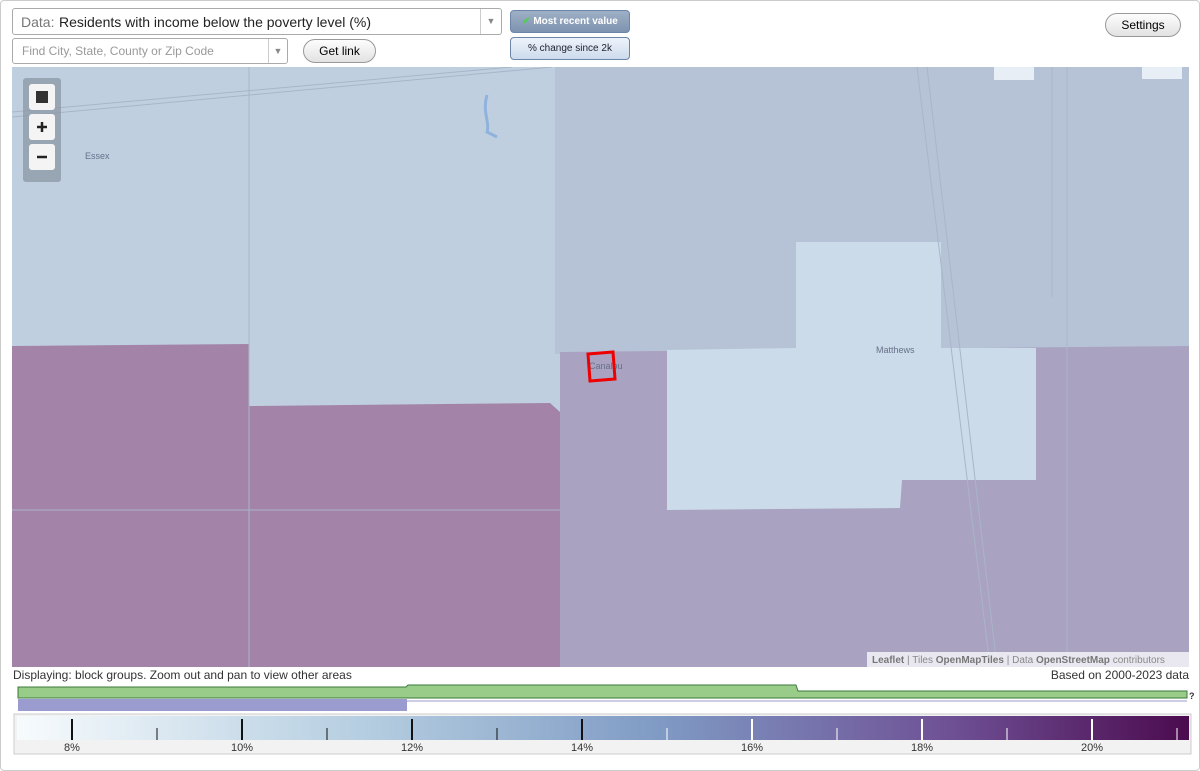 The image size is (1200, 771). Describe the element at coordinates (888, 660) in the screenshot. I see `attribution-link: Leaflet` at that location.